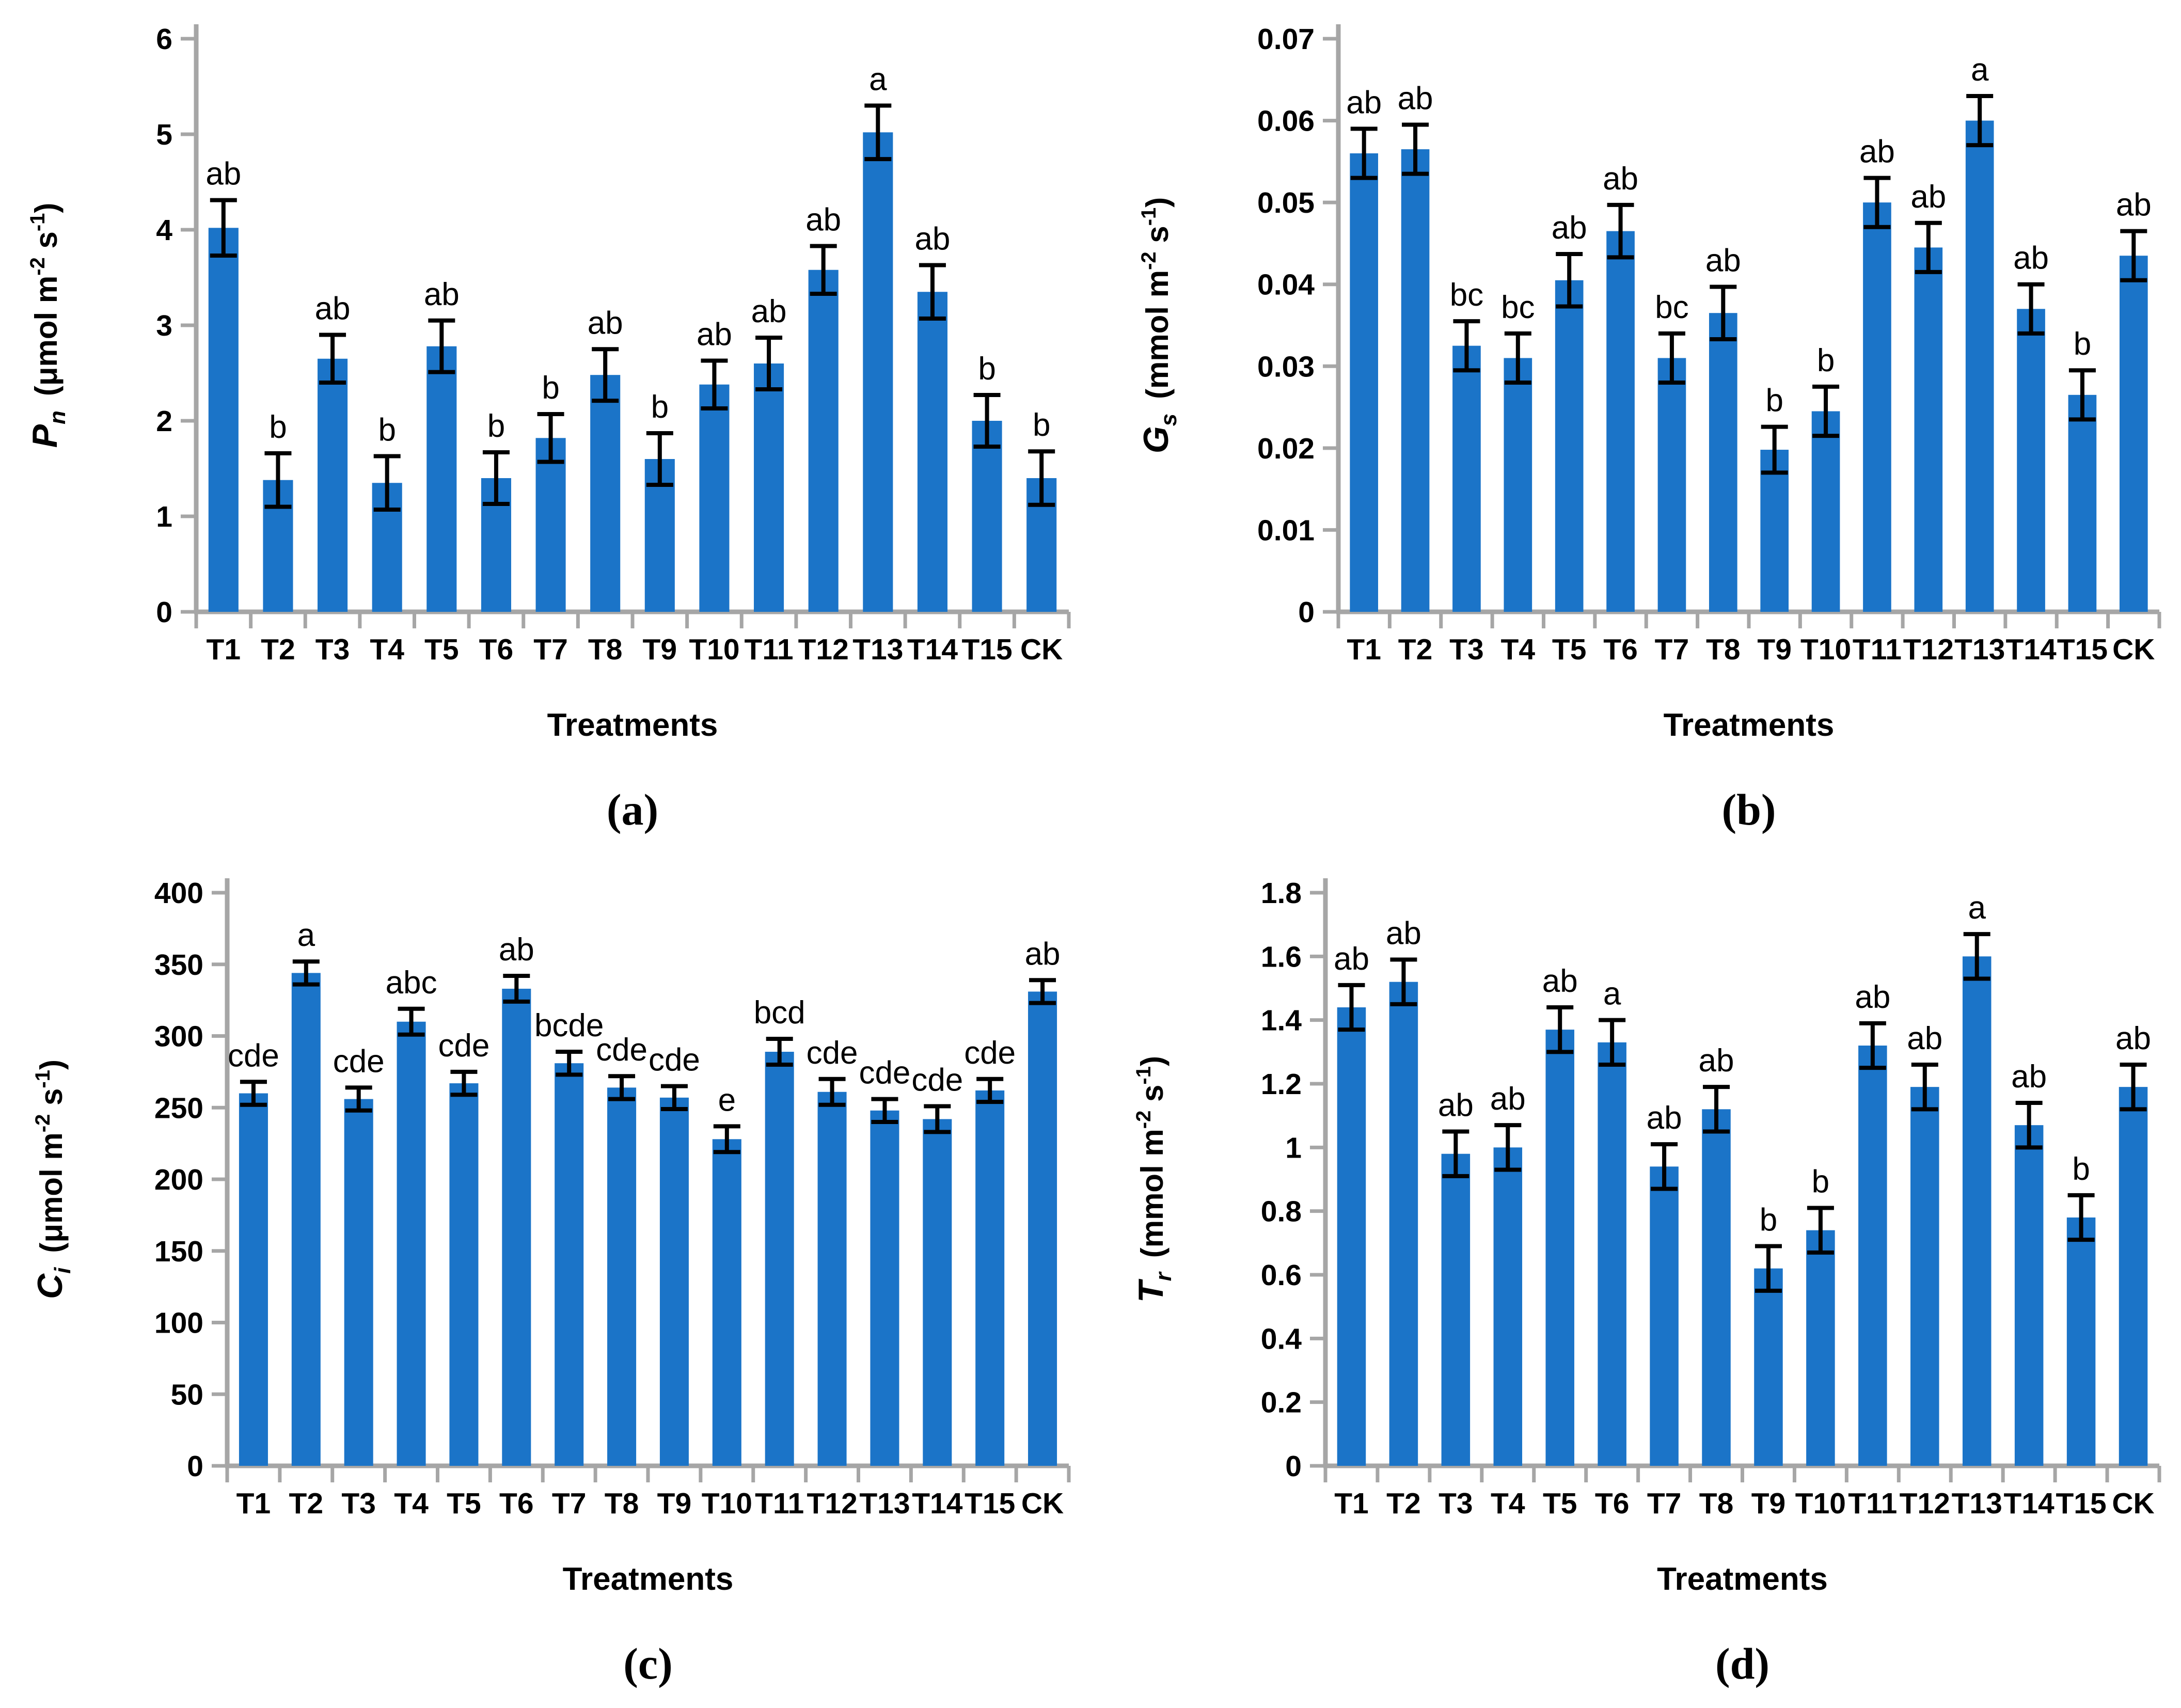 The height and width of the screenshot is (1708, 2181). What do you see at coordinates (48, 325) in the screenshot?
I see `y-axis-title: Pn(μmol m-2 s-1)` at bounding box center [48, 325].